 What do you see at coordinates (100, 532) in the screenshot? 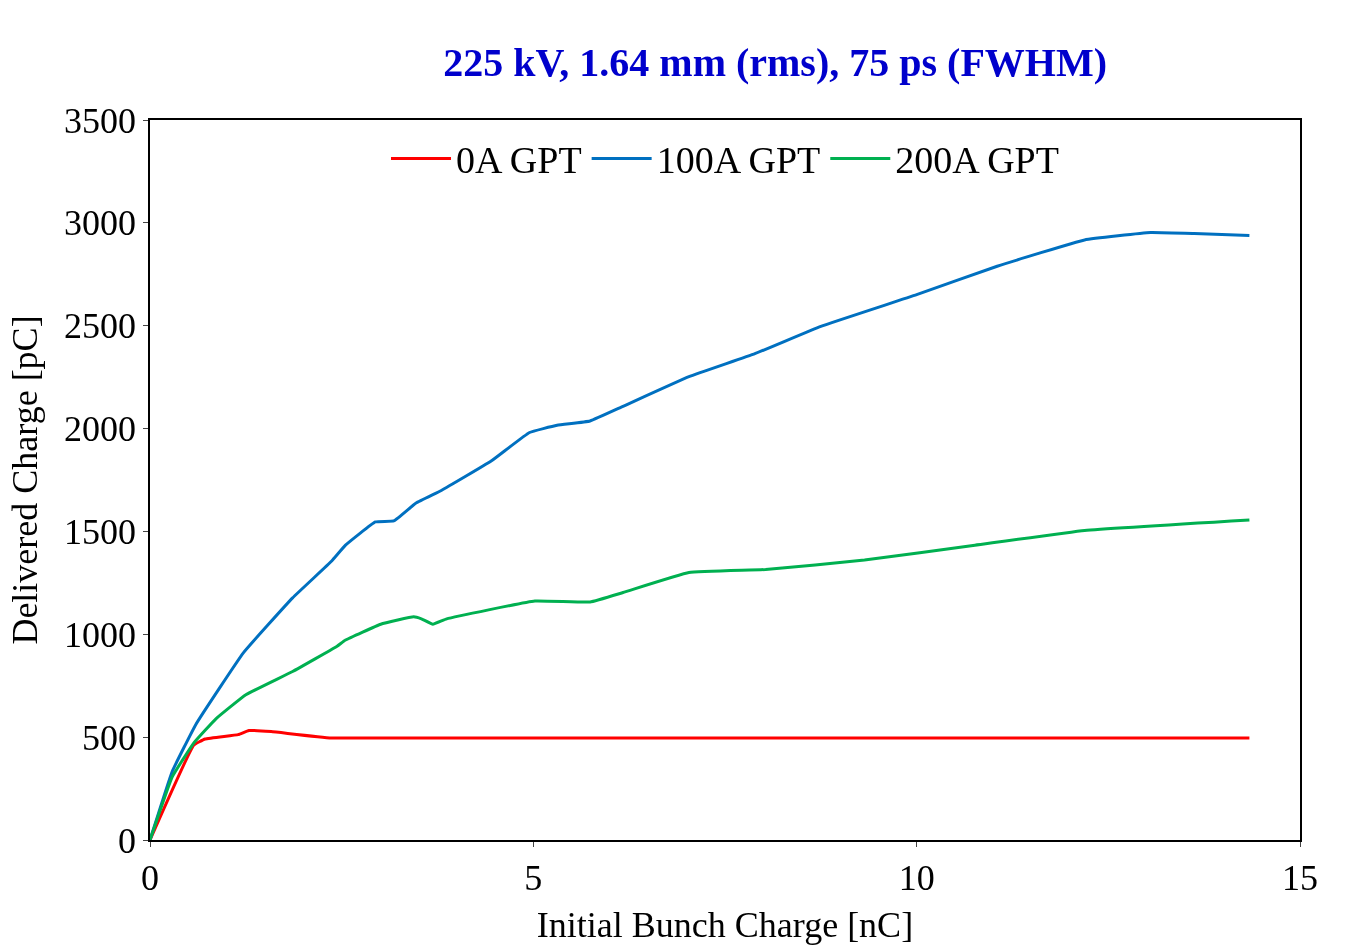
I see `y-tick-label: 1500` at bounding box center [100, 532].